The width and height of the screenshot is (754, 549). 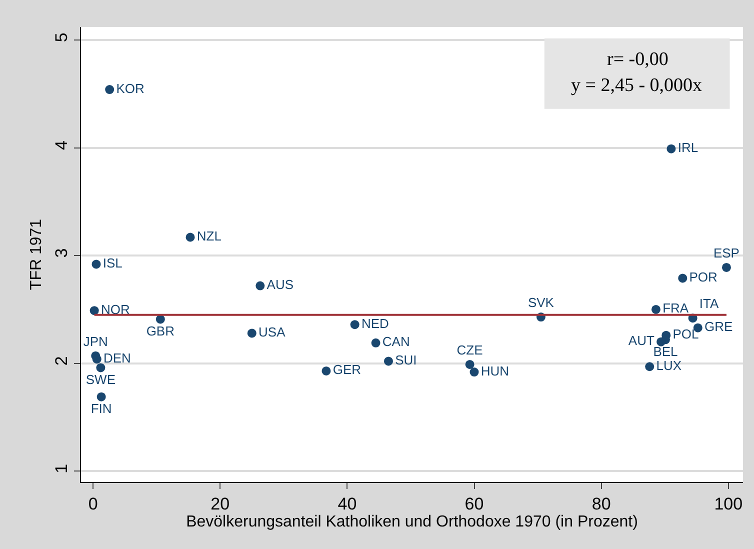 What do you see at coordinates (396, 342) in the screenshot?
I see `data-label: CAN` at bounding box center [396, 342].